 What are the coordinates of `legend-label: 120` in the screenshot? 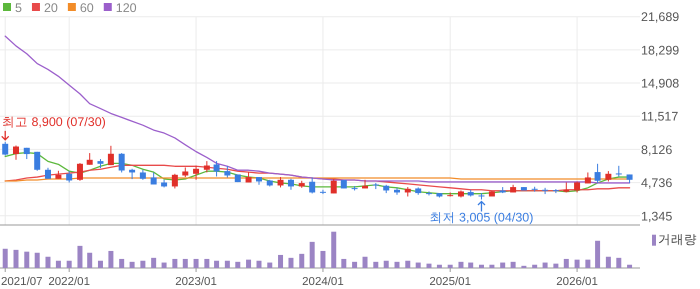 It's located at (126, 8).